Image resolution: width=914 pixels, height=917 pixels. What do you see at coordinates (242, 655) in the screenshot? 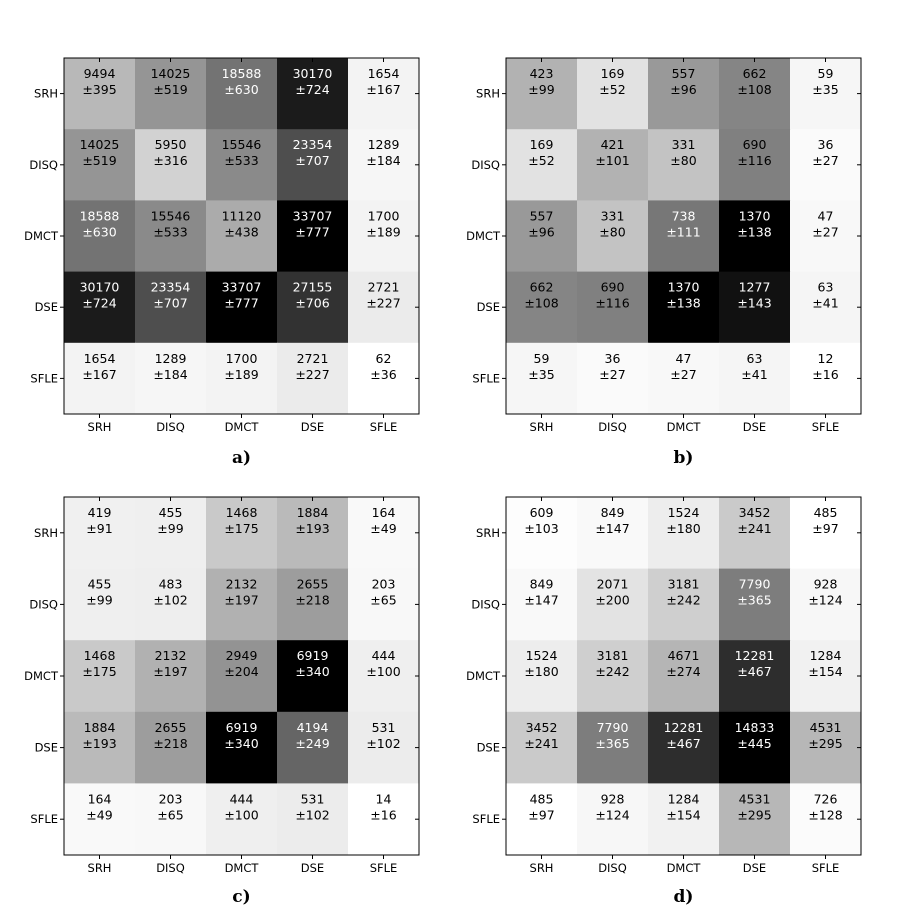
I see `cell-value: 2949` at bounding box center [242, 655].